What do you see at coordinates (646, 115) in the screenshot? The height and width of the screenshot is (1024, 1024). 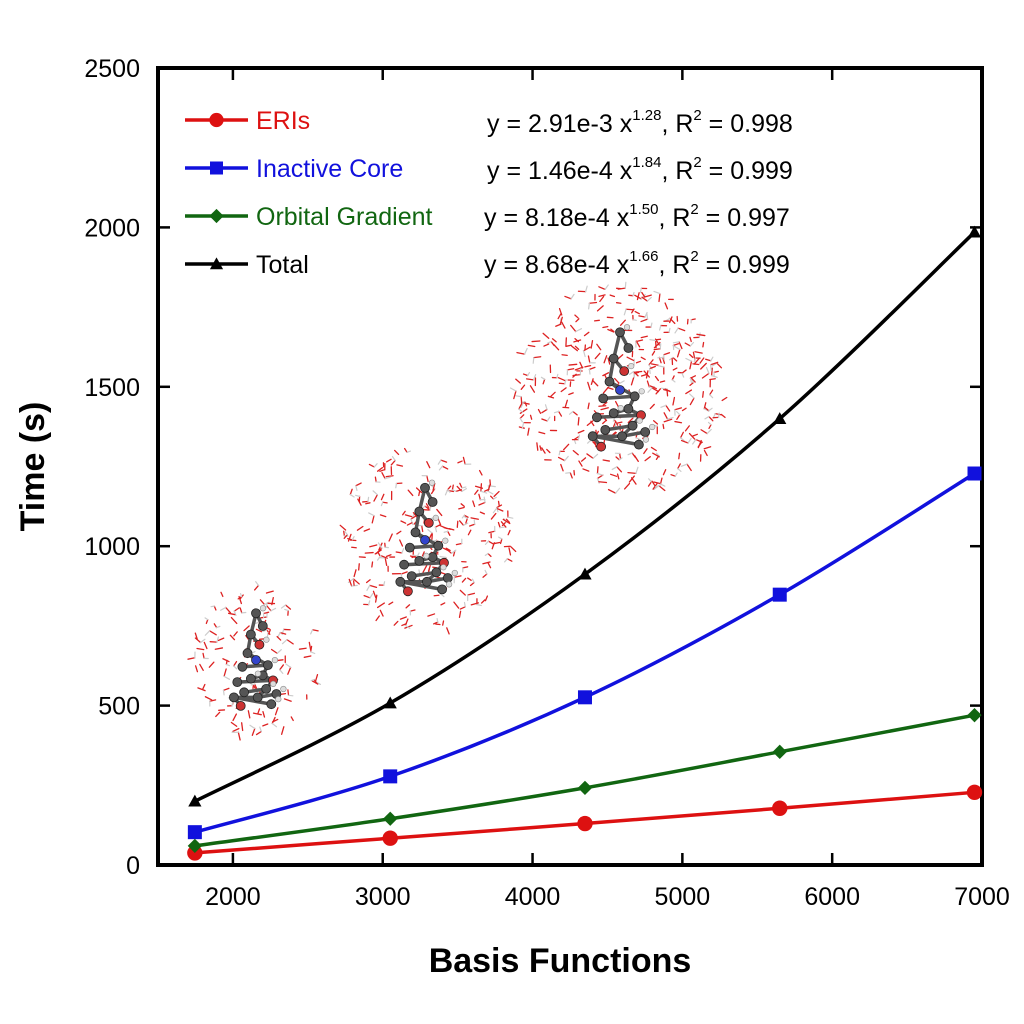 I see `fit-exponent: 1.28` at bounding box center [646, 115].